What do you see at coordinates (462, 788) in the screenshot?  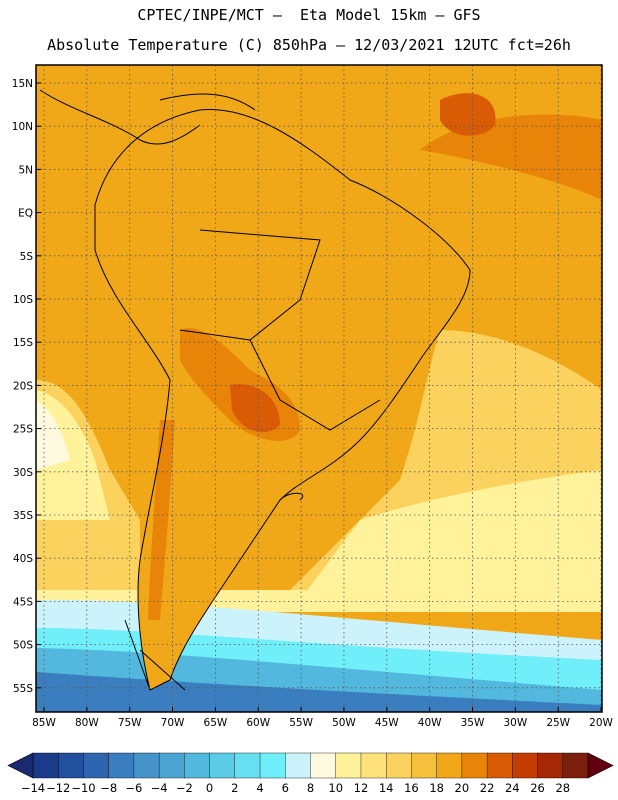 I see `colorbar-label: 20` at bounding box center [462, 788].